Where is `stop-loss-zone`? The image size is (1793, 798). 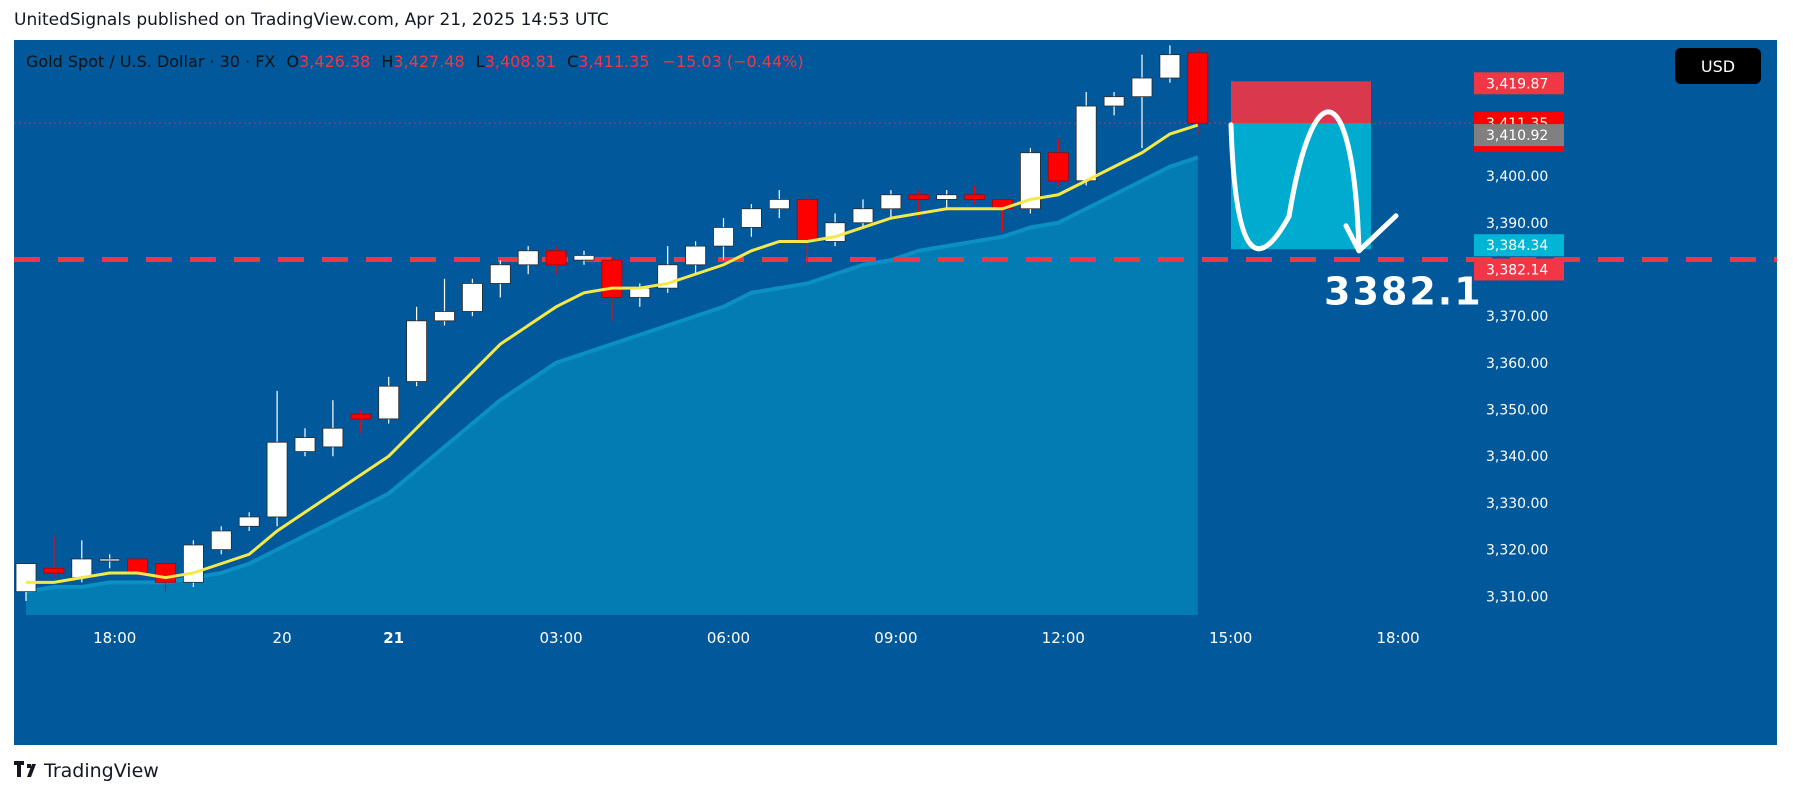 stop-loss-zone is located at coordinates (1301, 102).